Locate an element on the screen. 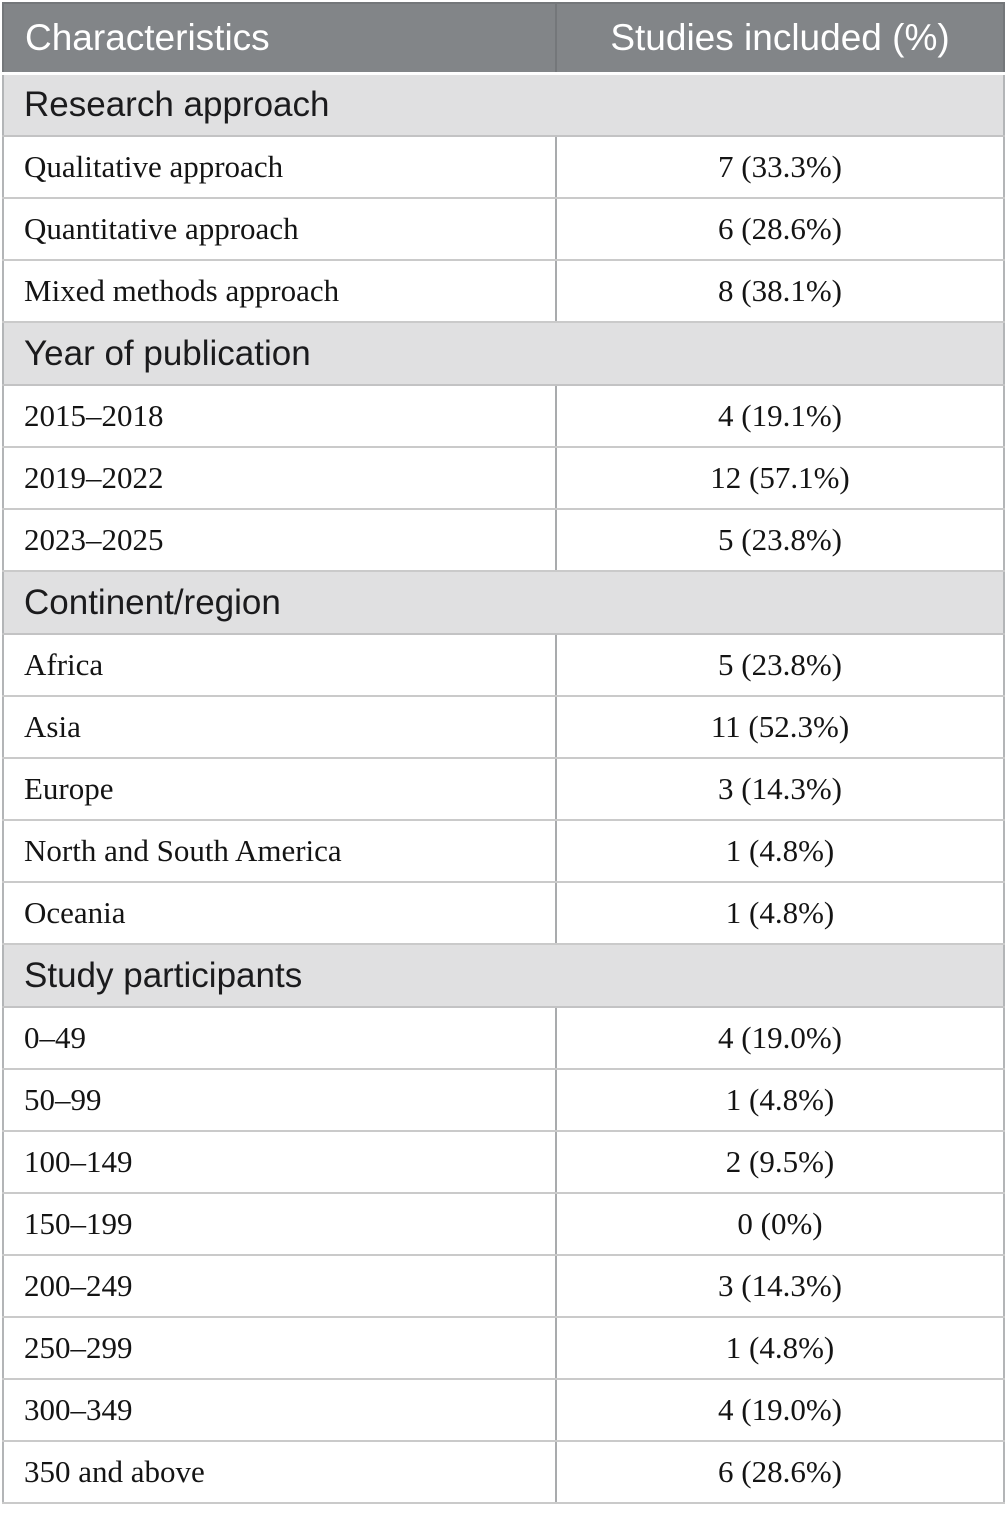 This screenshot has width=1005, height=1518. row-label: Qualitative approach is located at coordinates (280, 167).